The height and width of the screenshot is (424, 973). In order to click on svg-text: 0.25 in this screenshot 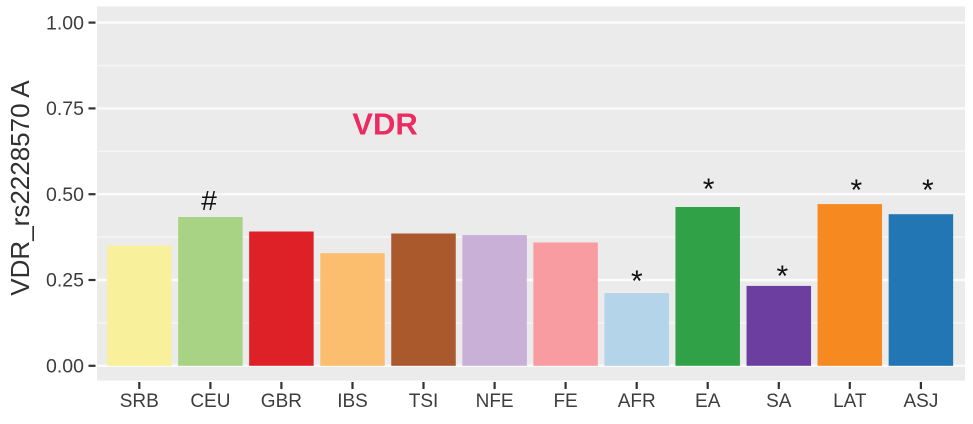, I will do `click(65, 281)`.